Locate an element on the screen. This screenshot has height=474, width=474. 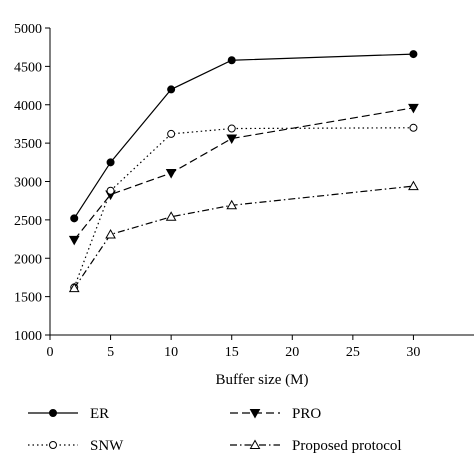
legend-pro-point is located at coordinates (255, 414).